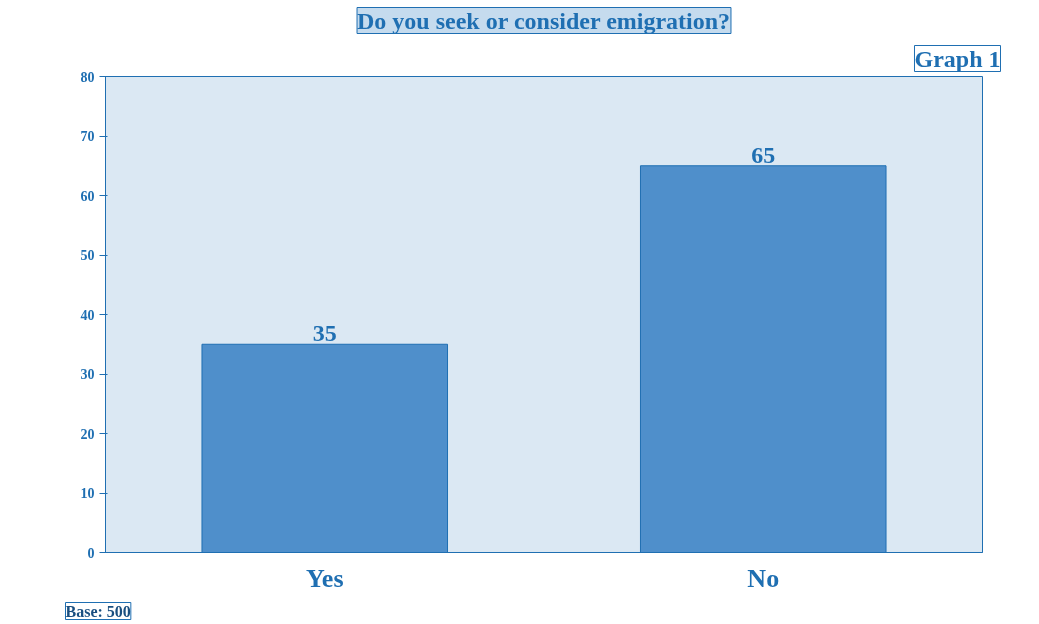 The width and height of the screenshot is (1039, 624). What do you see at coordinates (87, 255) in the screenshot?
I see `y-tick-label: 50` at bounding box center [87, 255].